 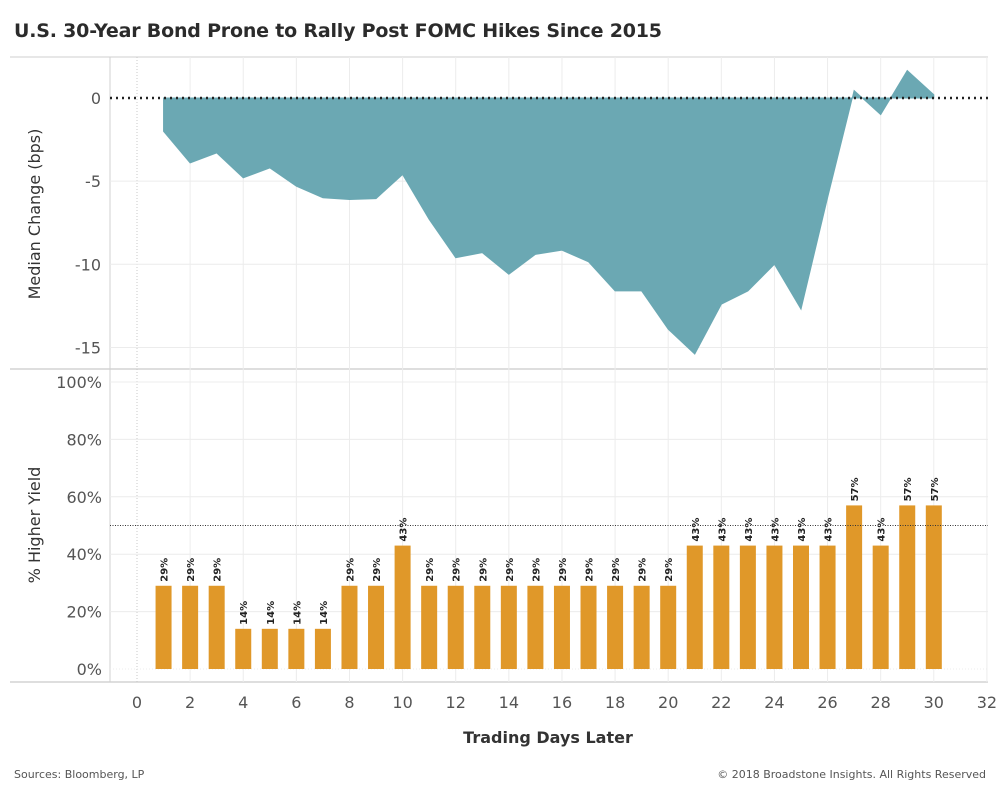 What do you see at coordinates (615, 702) in the screenshot?
I see `x-tick-label: 18` at bounding box center [615, 702].